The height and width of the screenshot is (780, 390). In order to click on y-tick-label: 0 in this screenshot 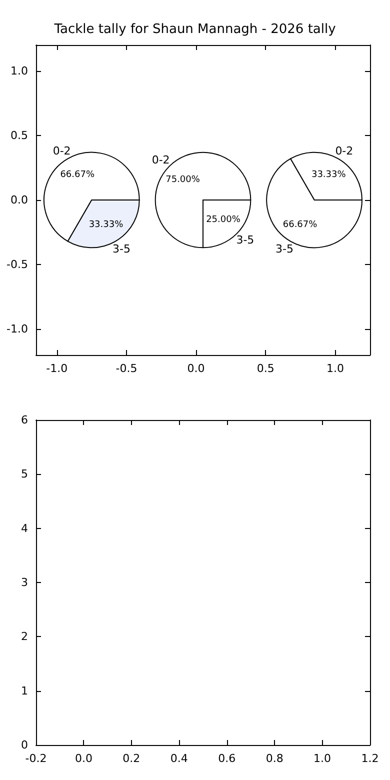, I will do `click(24, 745)`.